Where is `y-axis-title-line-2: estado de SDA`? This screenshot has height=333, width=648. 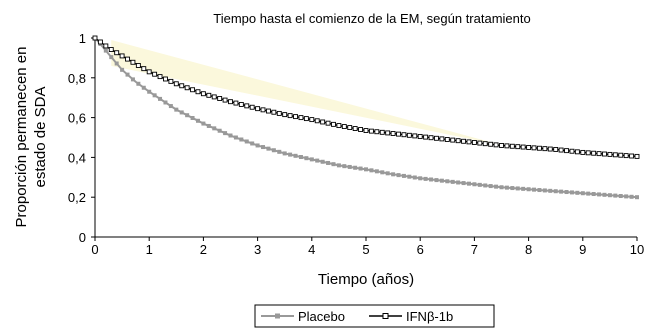 y-axis-title-line-2: estado de SDA is located at coordinates (40, 137).